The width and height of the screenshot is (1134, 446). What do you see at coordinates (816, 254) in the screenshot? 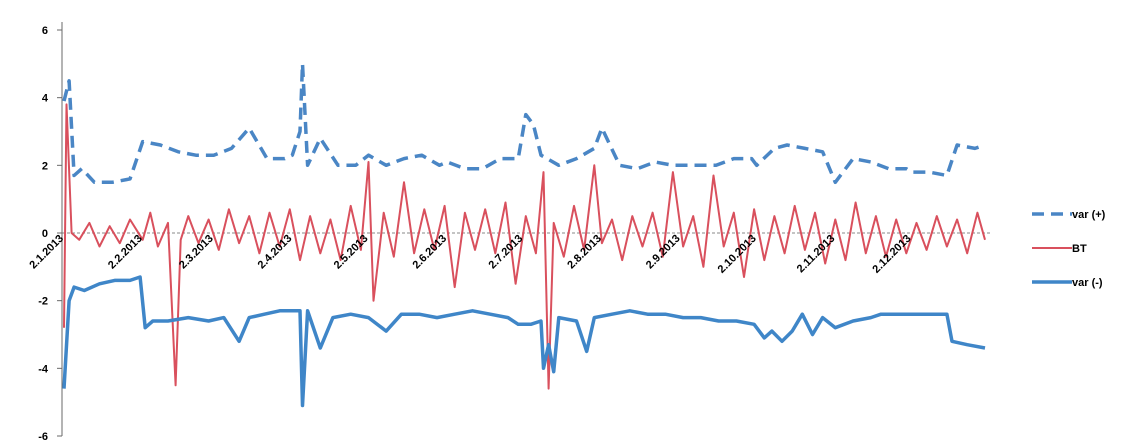
I see `x-tick-label: 2.11.2013` at bounding box center [816, 254].